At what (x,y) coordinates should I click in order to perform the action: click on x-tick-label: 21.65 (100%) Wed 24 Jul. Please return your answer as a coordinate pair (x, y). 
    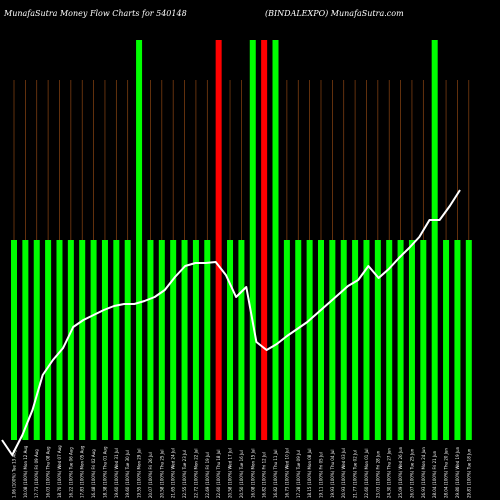
    Looking at the image, I should click on (173, 473).